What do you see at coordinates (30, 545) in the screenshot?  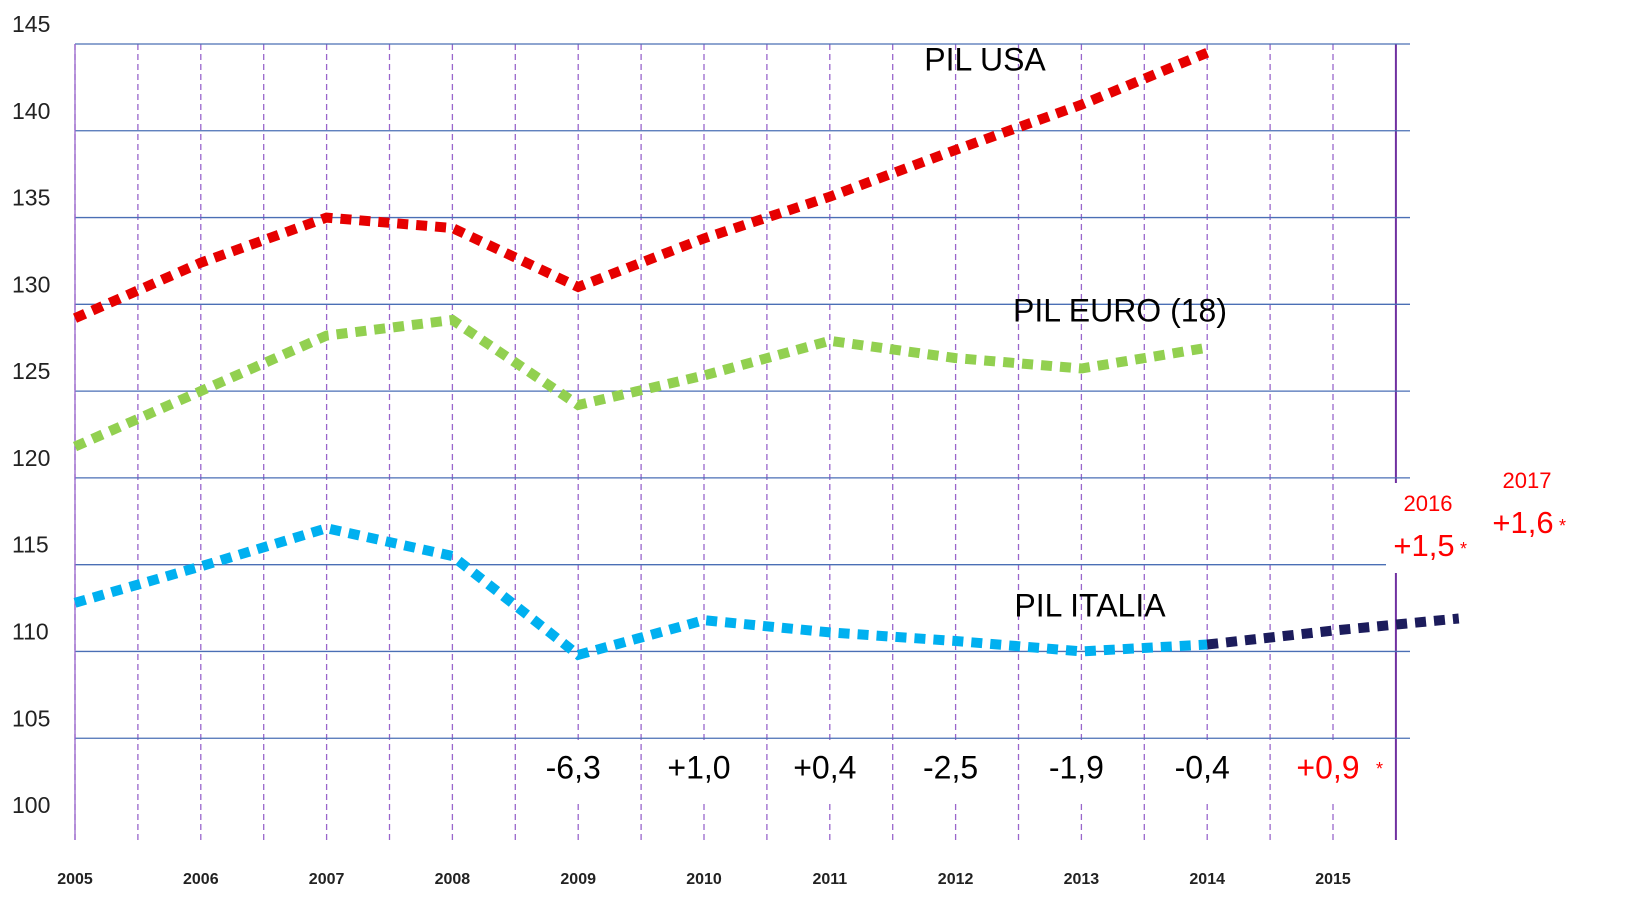 I see `y-tick-label: 115` at bounding box center [30, 545].